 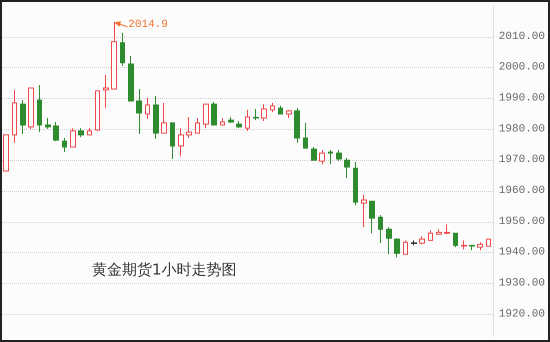 What do you see at coordinates (522, 284) in the screenshot?
I see `y-tick-label: 1930.00` at bounding box center [522, 284].